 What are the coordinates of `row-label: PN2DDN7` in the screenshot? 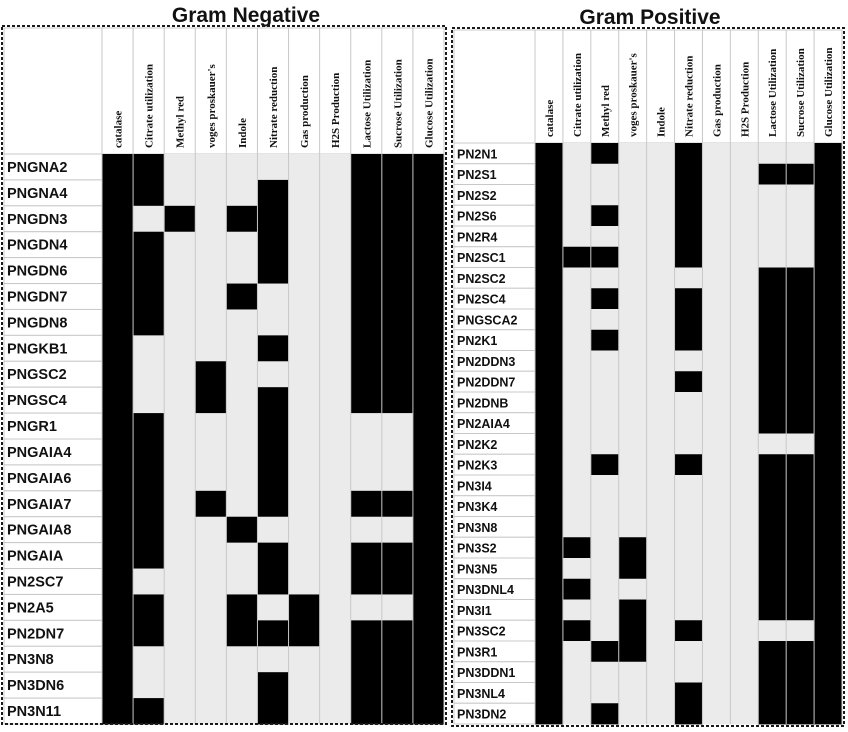 It's located at (486, 383).